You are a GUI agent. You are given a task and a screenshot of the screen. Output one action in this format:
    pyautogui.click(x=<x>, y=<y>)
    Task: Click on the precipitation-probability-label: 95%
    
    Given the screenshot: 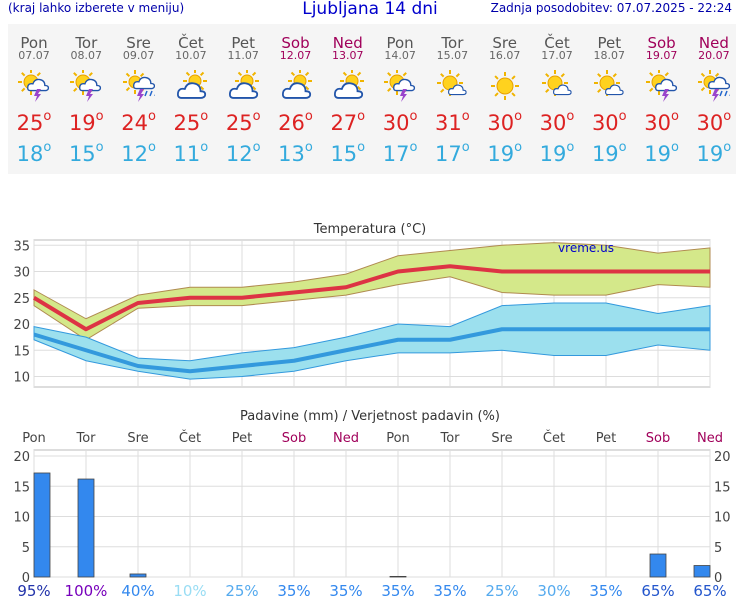 What is the action you would take?
    pyautogui.click(x=33, y=591)
    